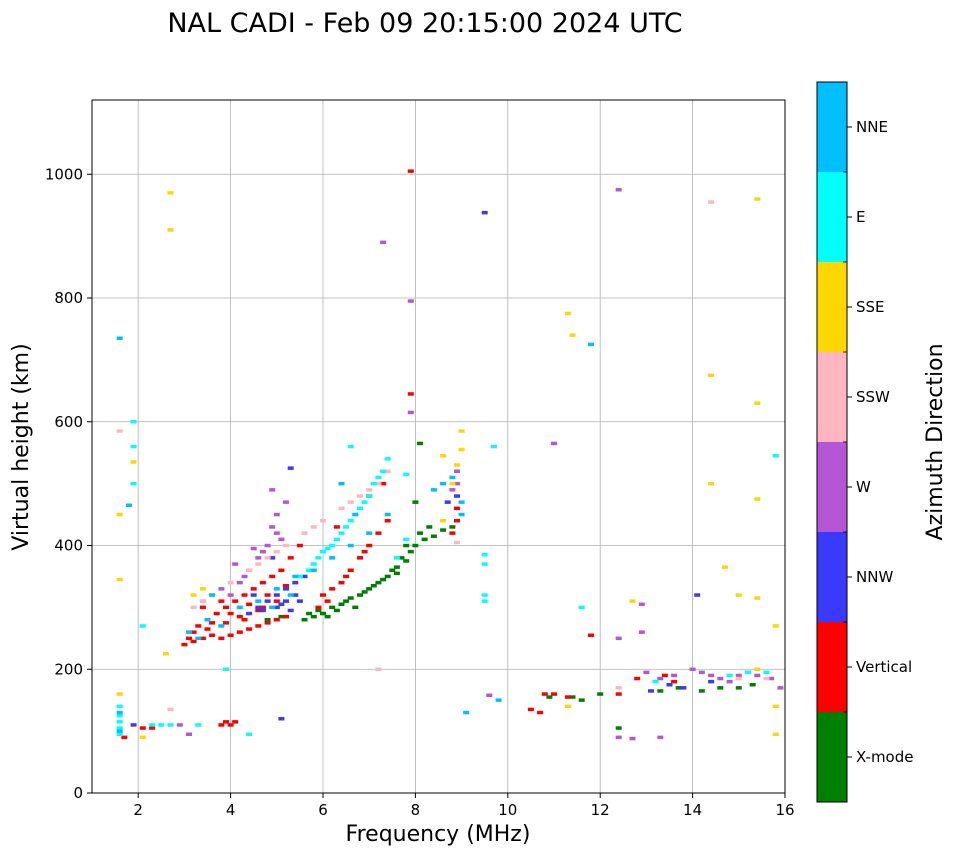  I want to click on x-tick-label: 6, so click(323, 810).